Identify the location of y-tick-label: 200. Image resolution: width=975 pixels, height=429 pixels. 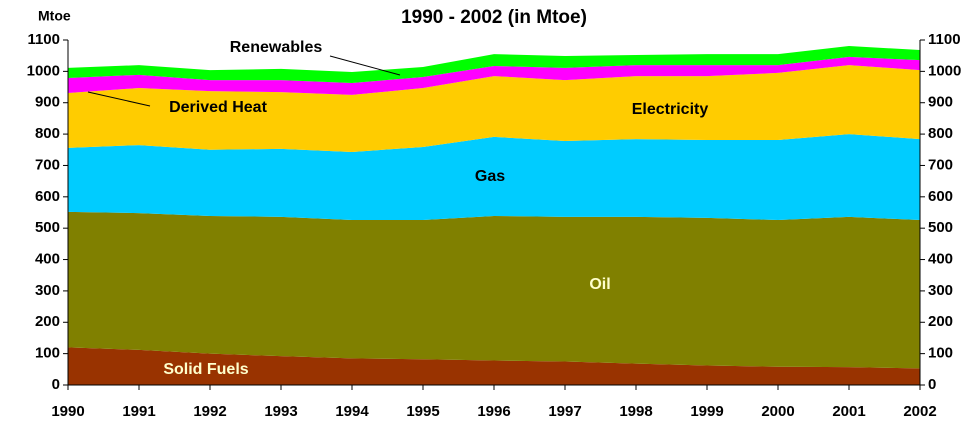
(47, 321).